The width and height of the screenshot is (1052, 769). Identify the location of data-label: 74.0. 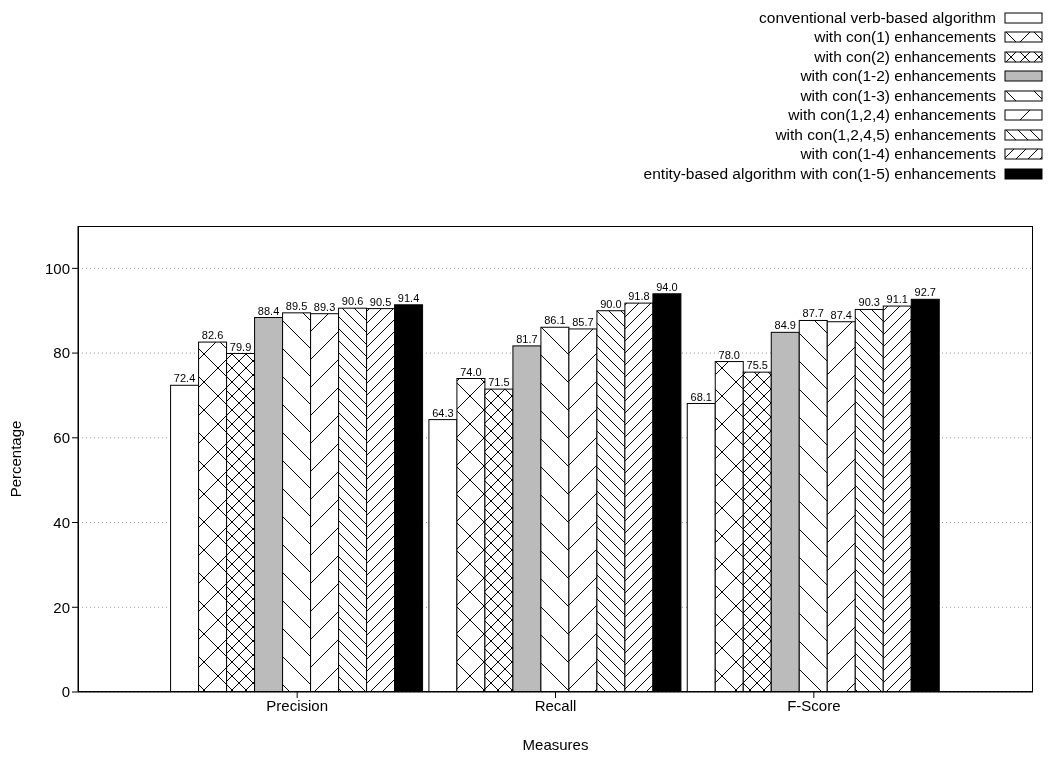
(471, 371).